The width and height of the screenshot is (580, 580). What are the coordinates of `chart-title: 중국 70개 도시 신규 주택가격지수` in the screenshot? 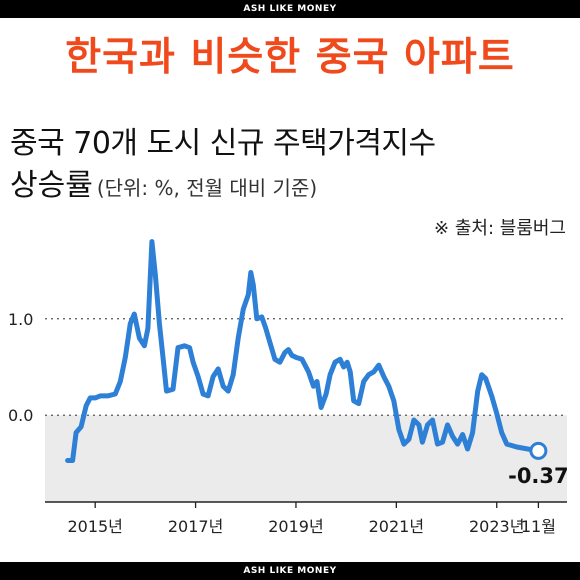 It's located at (223, 143).